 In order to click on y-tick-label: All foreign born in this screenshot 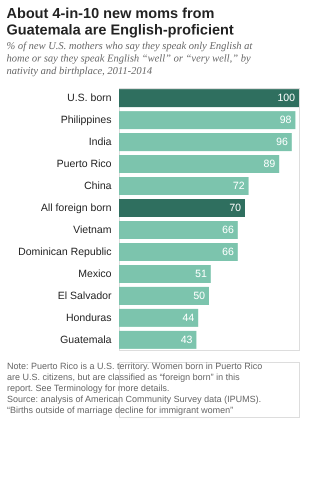, I will do `click(76, 208)`.